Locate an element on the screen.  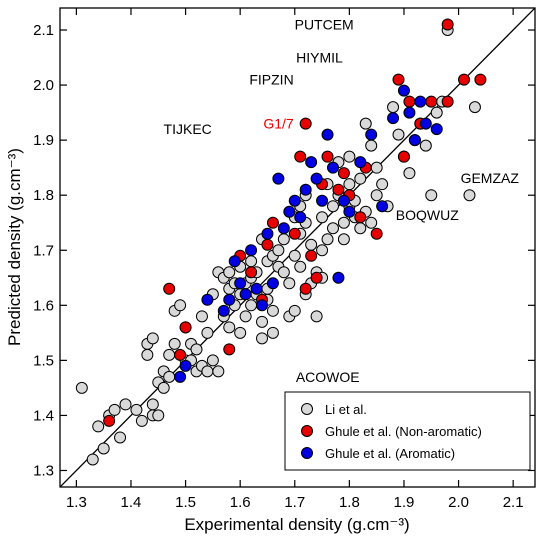
point-label-acowoe: ACOWOE is located at coordinates (328, 377).